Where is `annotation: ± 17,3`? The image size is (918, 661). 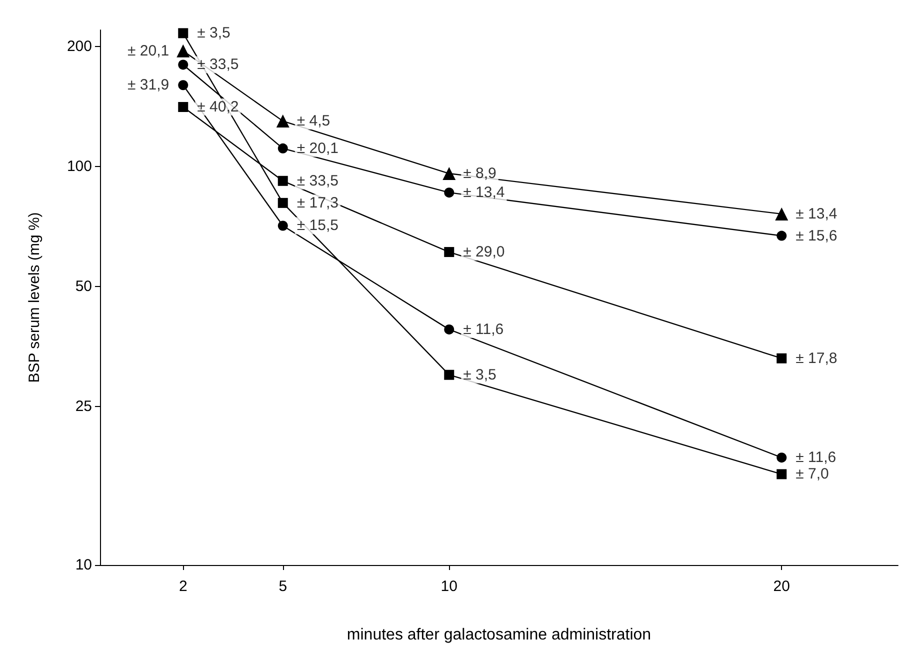 annotation: ± 17,3 is located at coordinates (317, 203).